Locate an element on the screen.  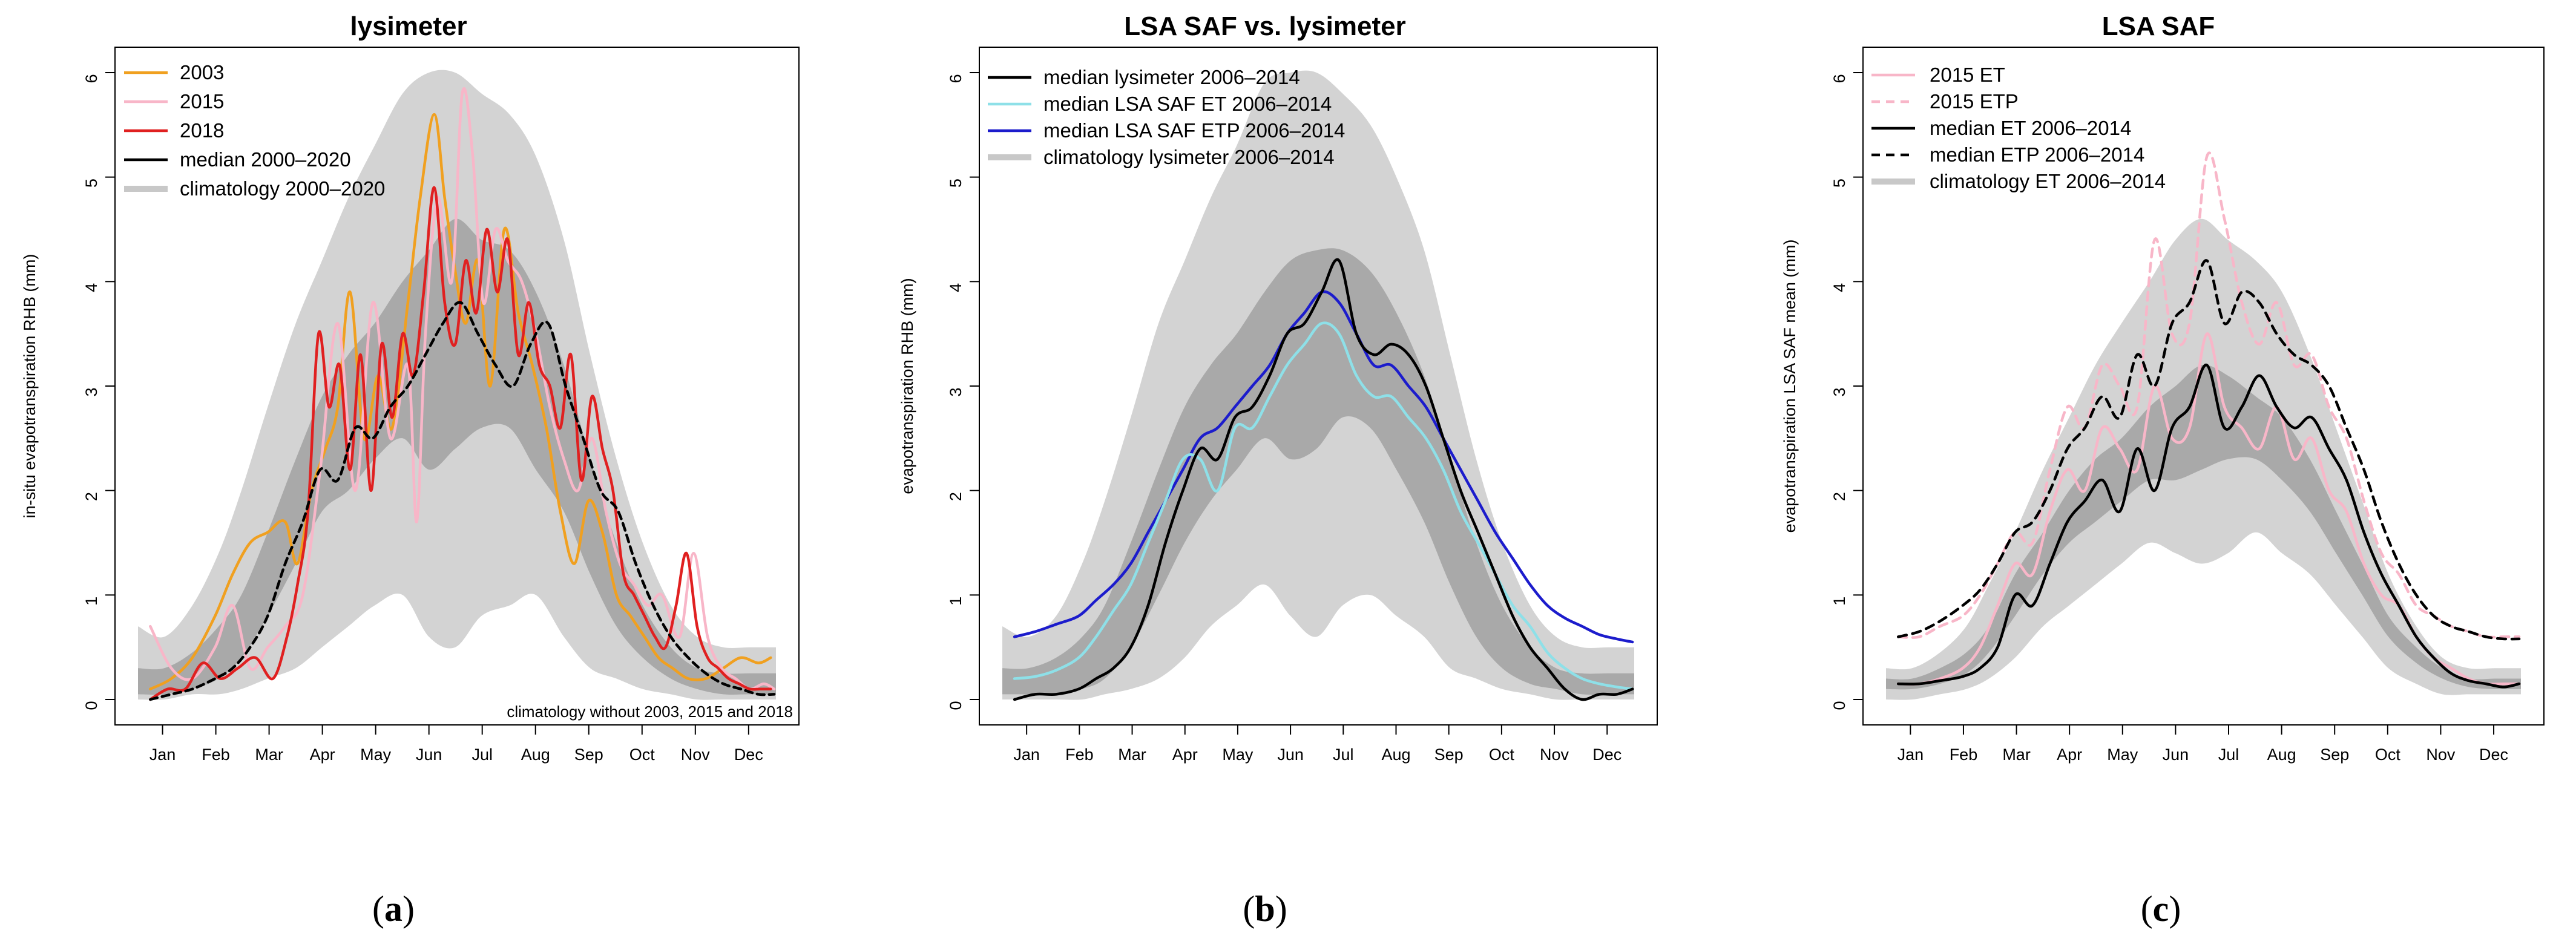
panel-c-caption-letter: c is located at coordinates (2161, 909).